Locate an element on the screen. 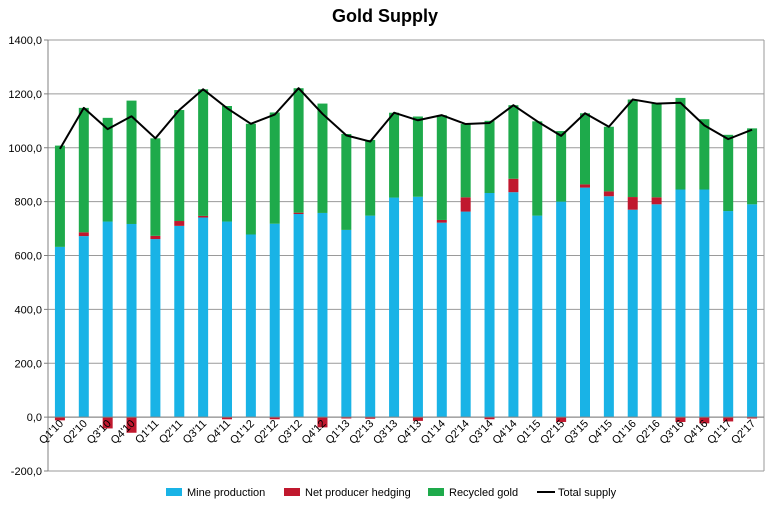  legend-label-mine-production: Mine production is located at coordinates (226, 493).